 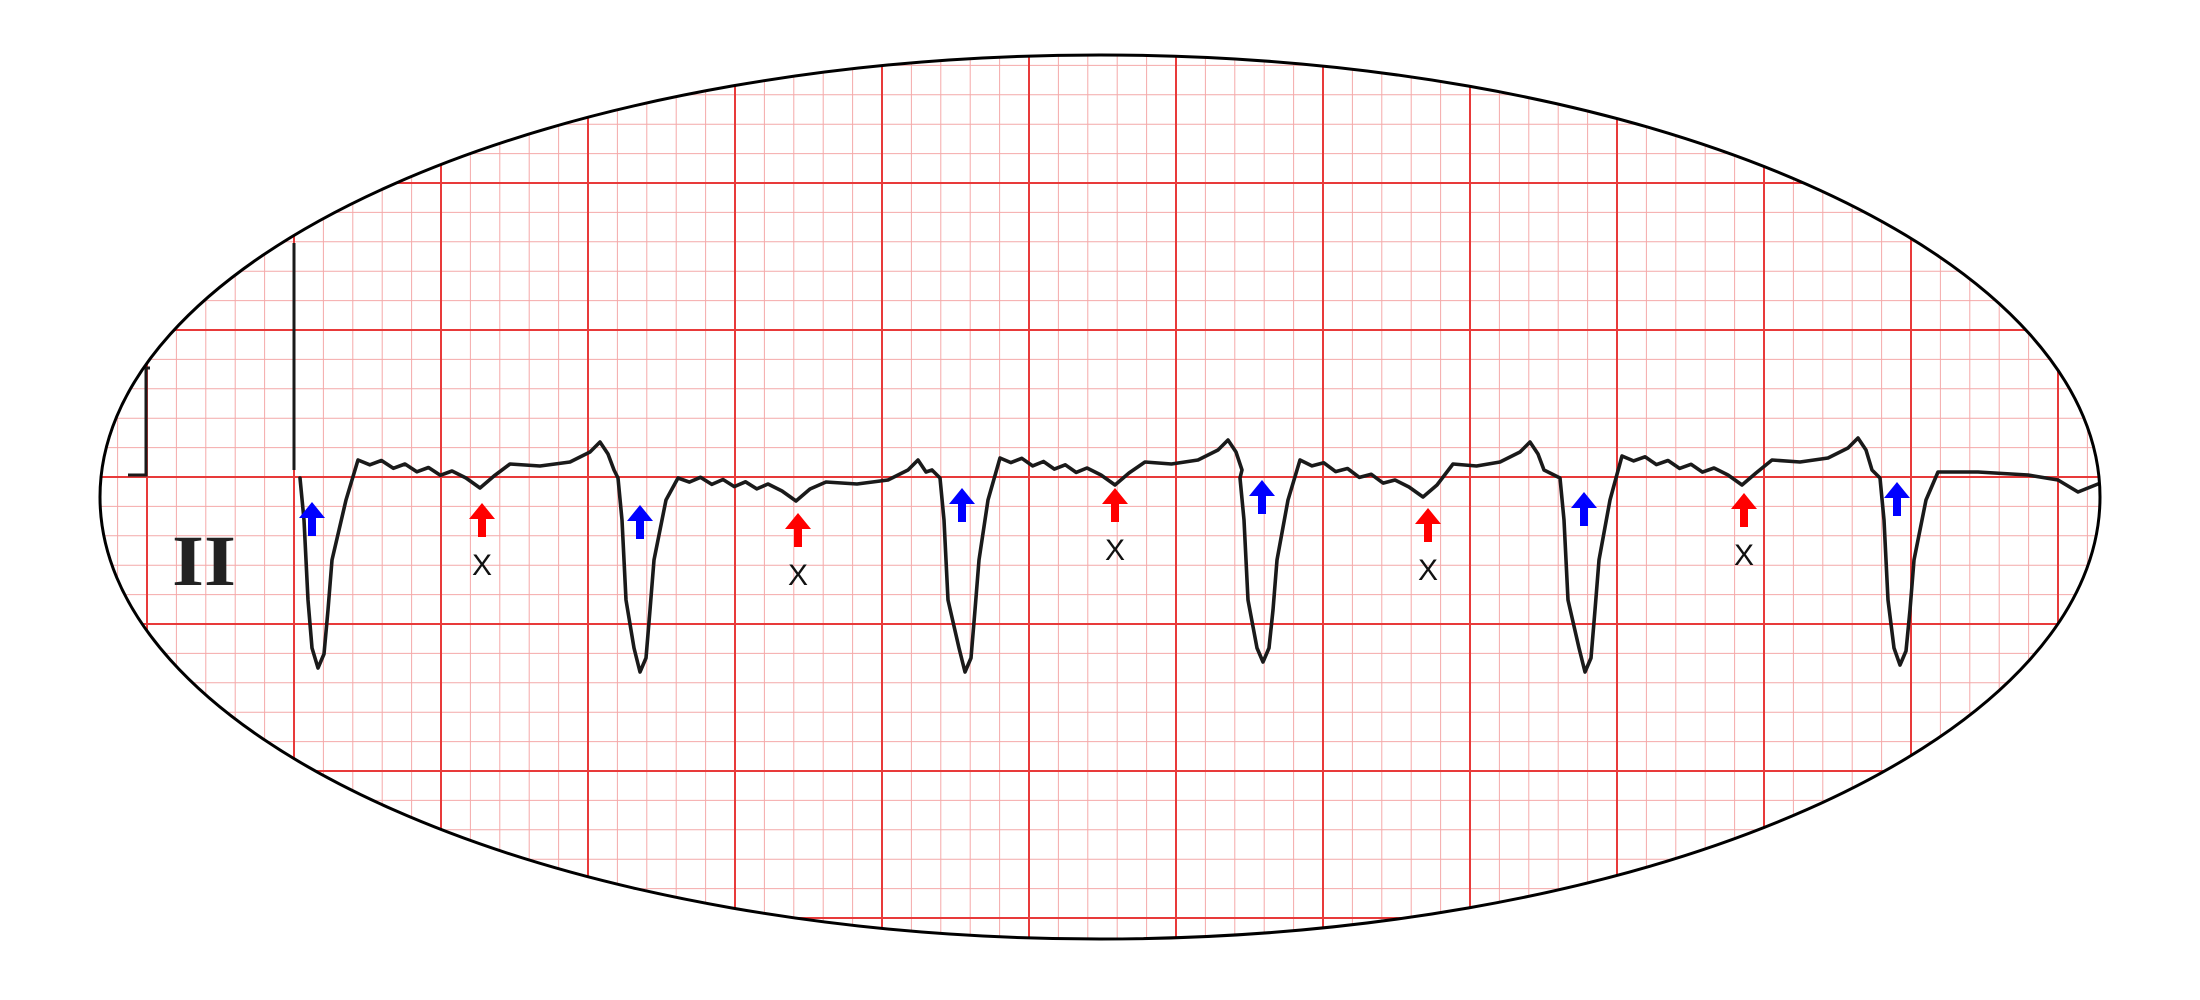 I want to click on arrow-annotations: X XXX X, so click(x=1104, y=536).